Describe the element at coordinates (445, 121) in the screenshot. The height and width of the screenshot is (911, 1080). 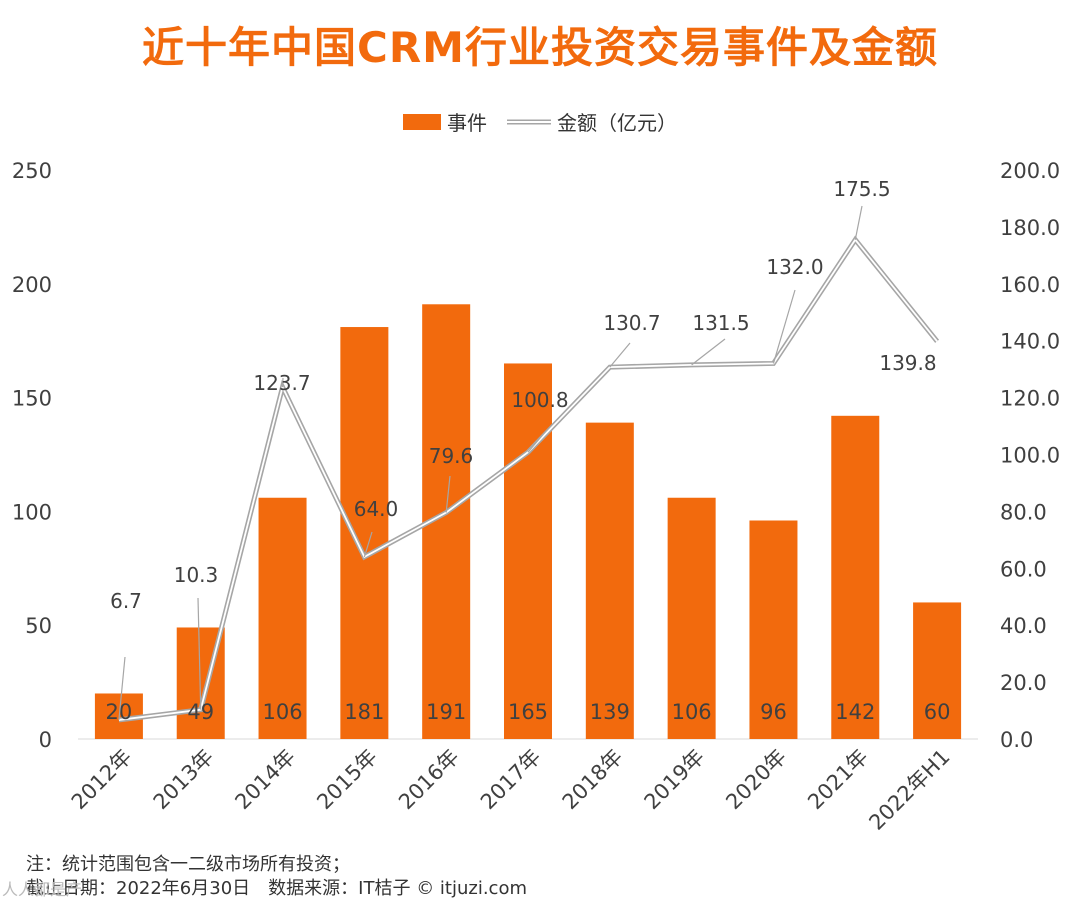
I see `legend-item-events: 事件` at that location.